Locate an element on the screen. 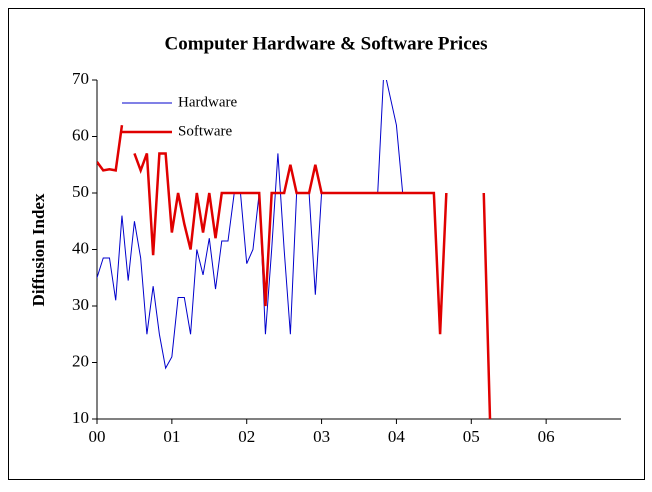 The height and width of the screenshot is (492, 652). x-tick-label: 01 is located at coordinates (171, 436).